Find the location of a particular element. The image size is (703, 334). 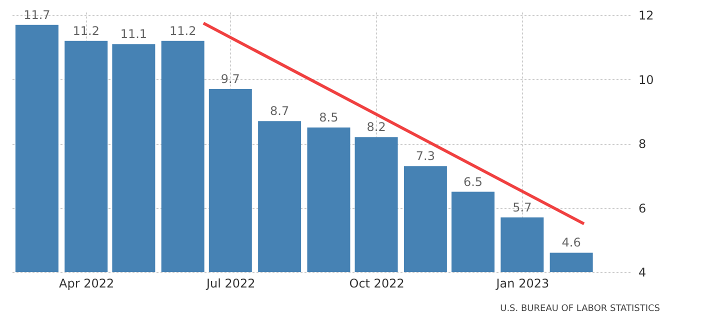

data-label: 9.7 is located at coordinates (230, 79).